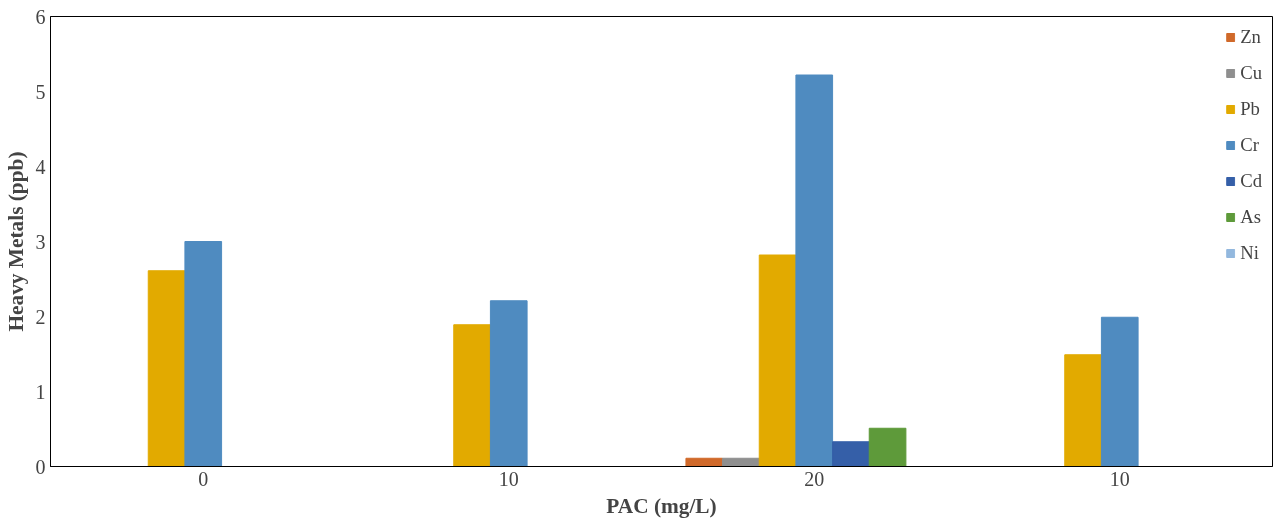 The height and width of the screenshot is (520, 1282). What do you see at coordinates (203, 478) in the screenshot?
I see `x-tick-label: 0` at bounding box center [203, 478].